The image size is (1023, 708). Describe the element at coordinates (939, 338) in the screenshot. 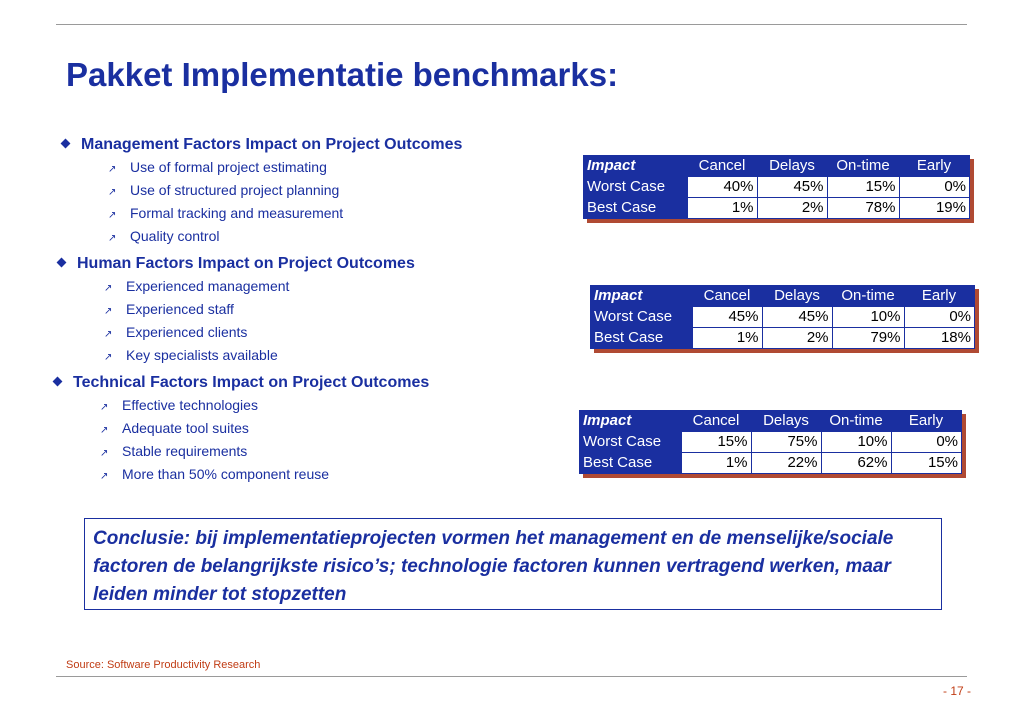

I see `table-cell: 18%` at that location.